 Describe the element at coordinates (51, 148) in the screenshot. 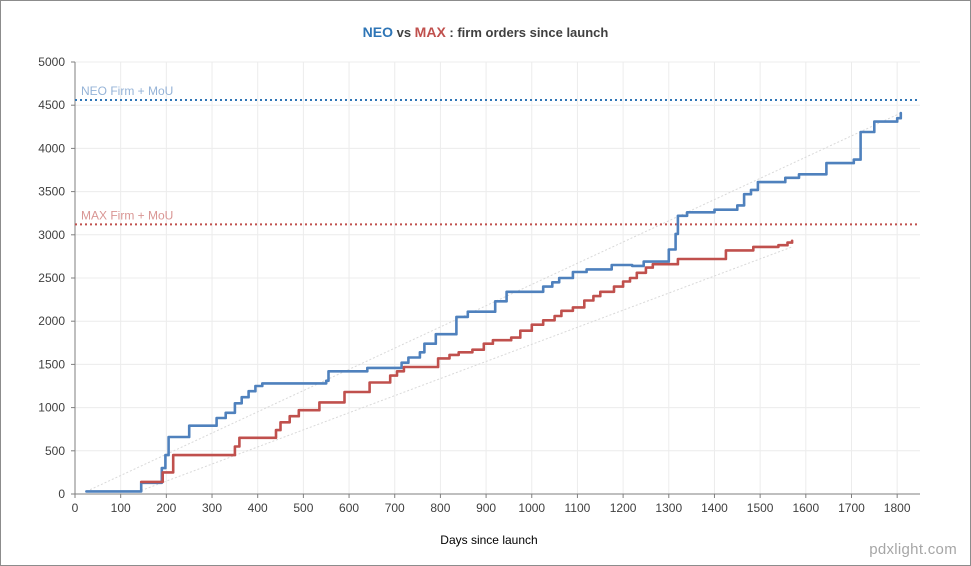

I see `y-tick-label: 4000` at that location.